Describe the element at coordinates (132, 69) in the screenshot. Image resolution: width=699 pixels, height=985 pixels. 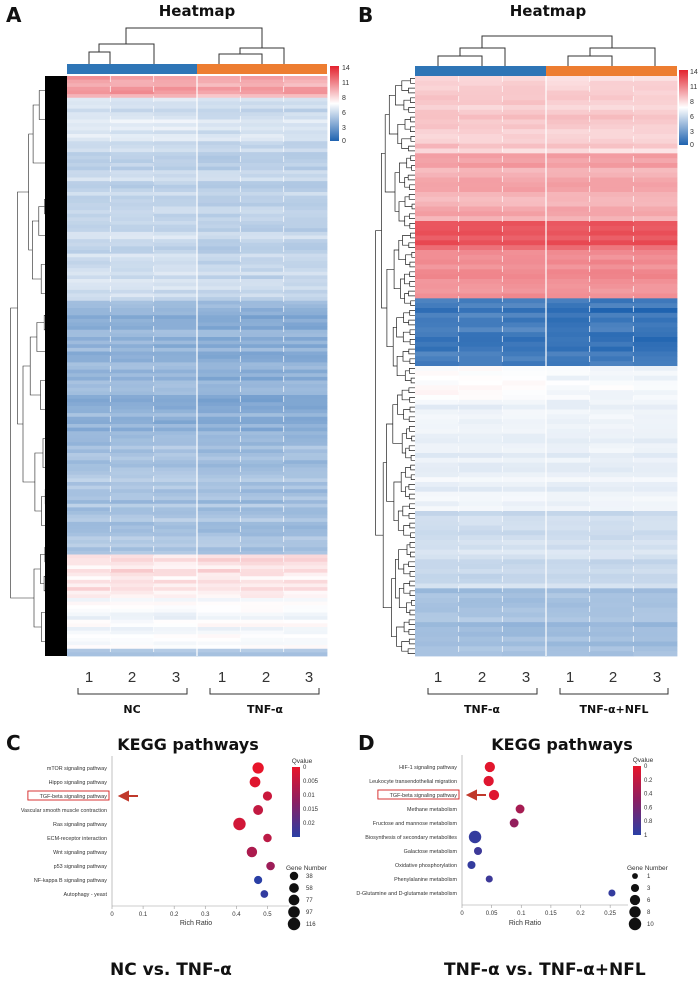
I see `heatmap-a-group-bar-nc` at that location.